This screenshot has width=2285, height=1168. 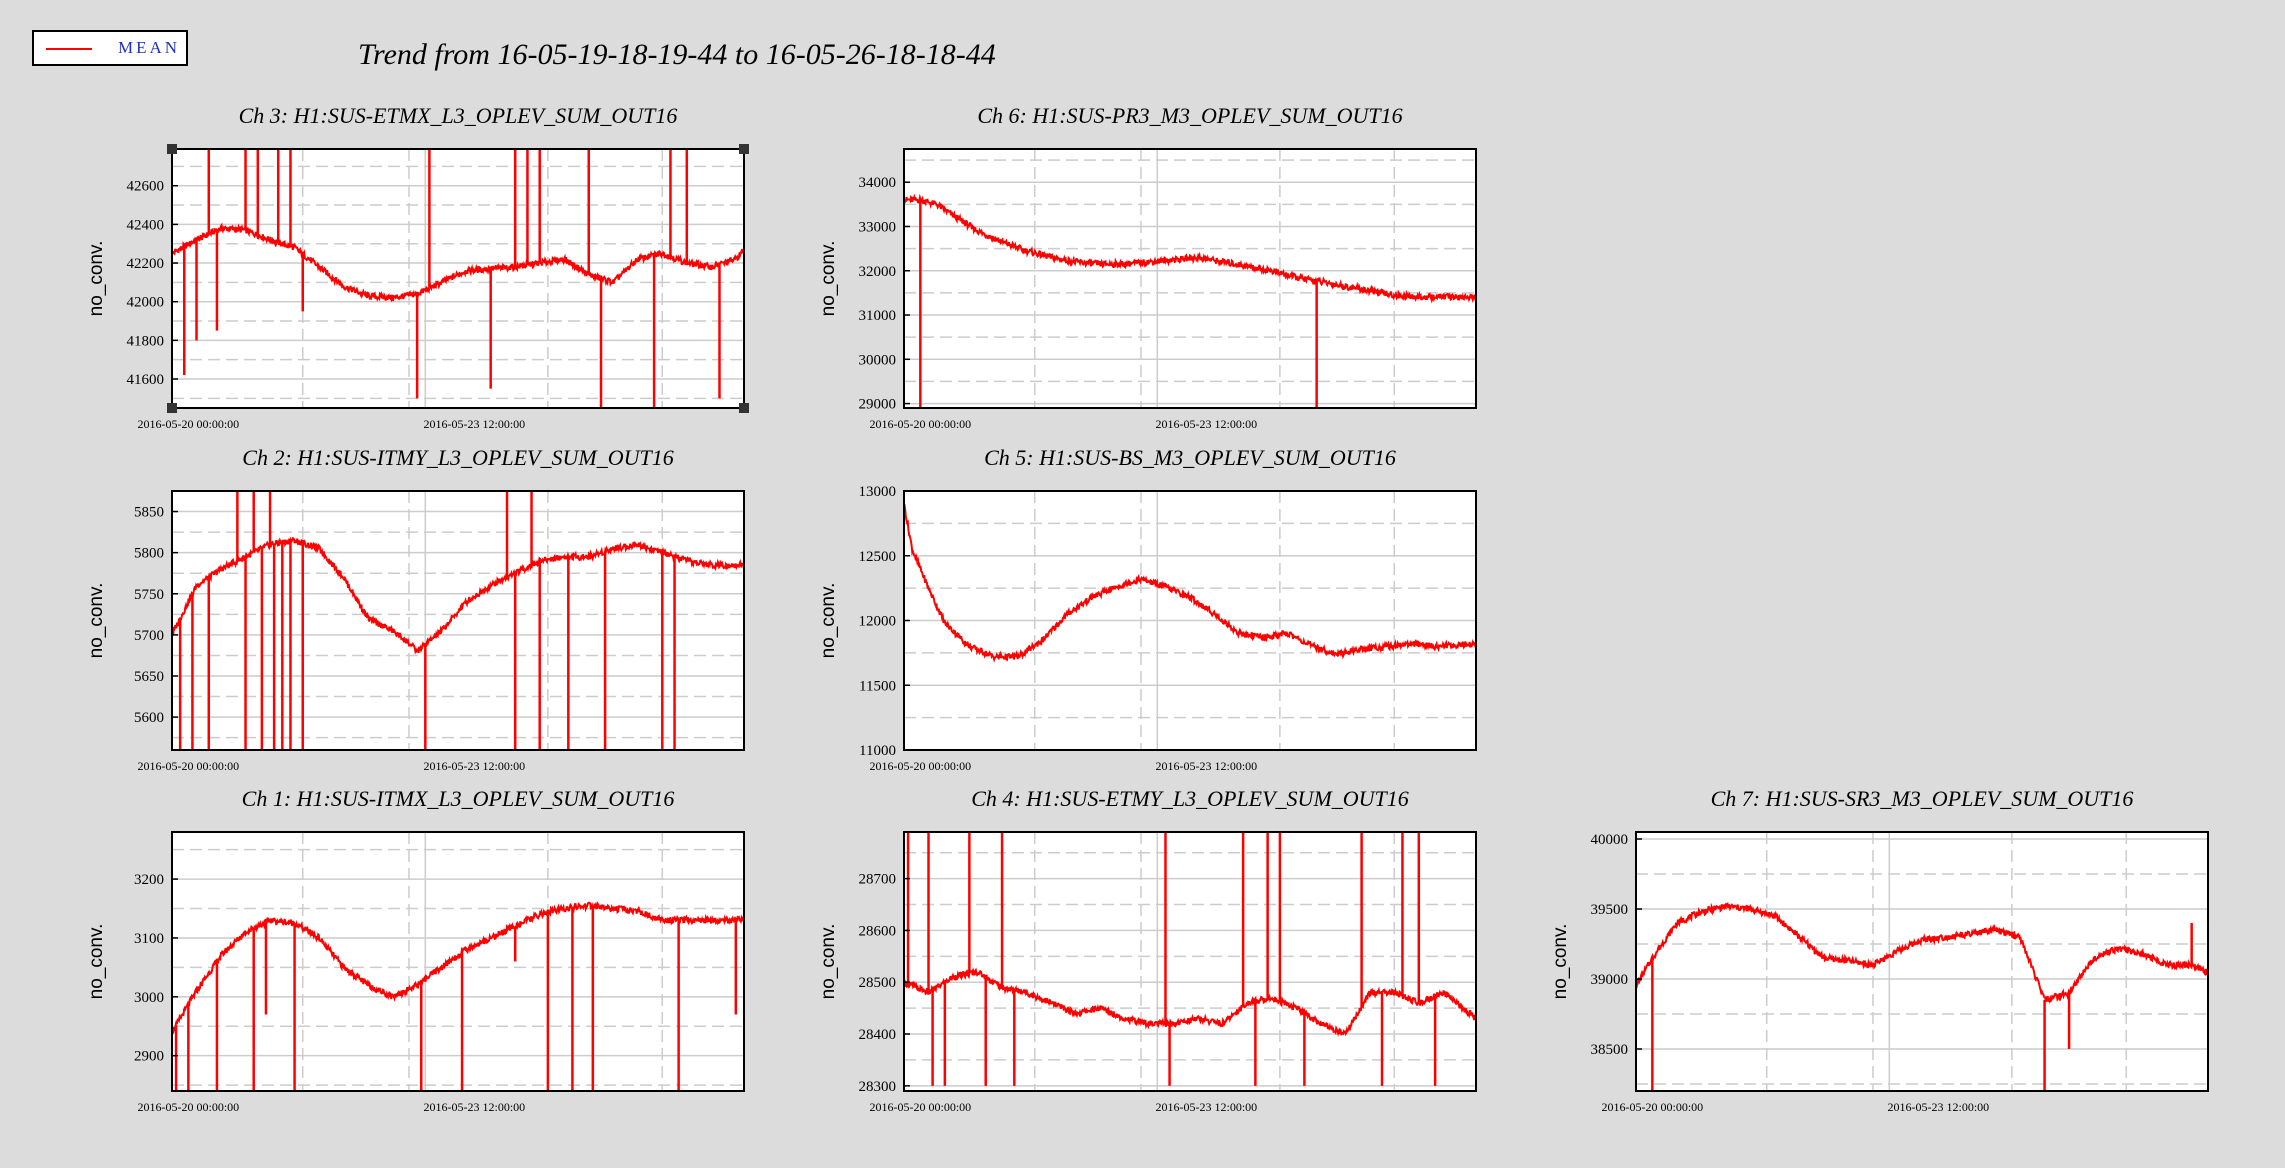 I want to click on y-tick-label: 11000, so click(x=877, y=751).